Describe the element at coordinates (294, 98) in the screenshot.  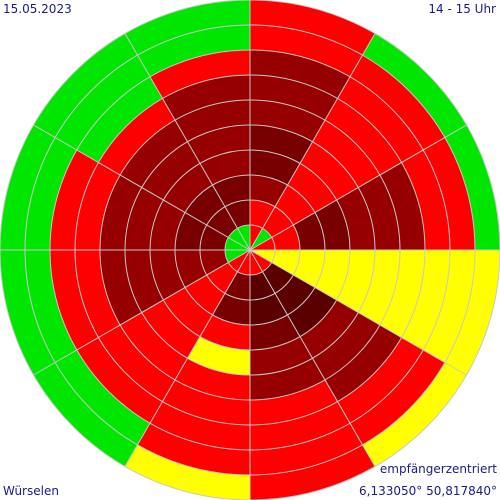
I see `cell-s0-r6` at that location.